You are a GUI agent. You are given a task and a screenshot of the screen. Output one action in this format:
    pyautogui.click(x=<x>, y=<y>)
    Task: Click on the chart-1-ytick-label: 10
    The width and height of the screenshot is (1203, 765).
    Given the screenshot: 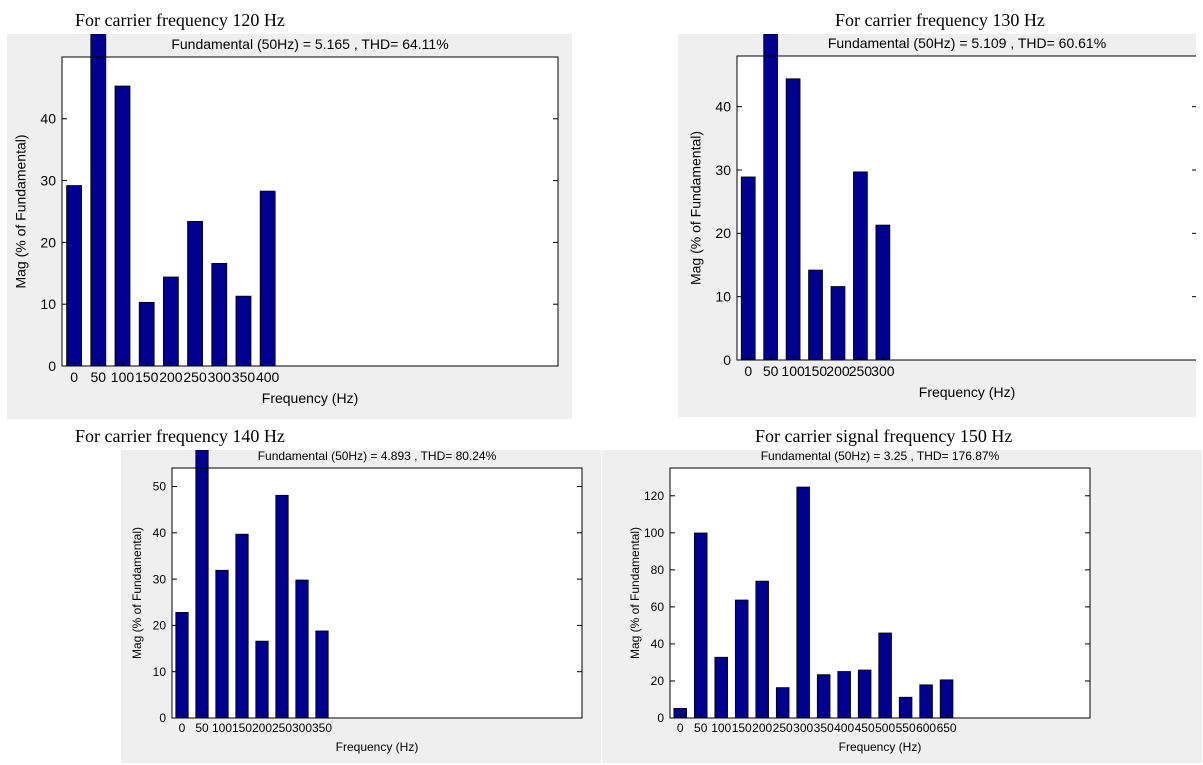 What is the action you would take?
    pyautogui.click(x=48, y=304)
    